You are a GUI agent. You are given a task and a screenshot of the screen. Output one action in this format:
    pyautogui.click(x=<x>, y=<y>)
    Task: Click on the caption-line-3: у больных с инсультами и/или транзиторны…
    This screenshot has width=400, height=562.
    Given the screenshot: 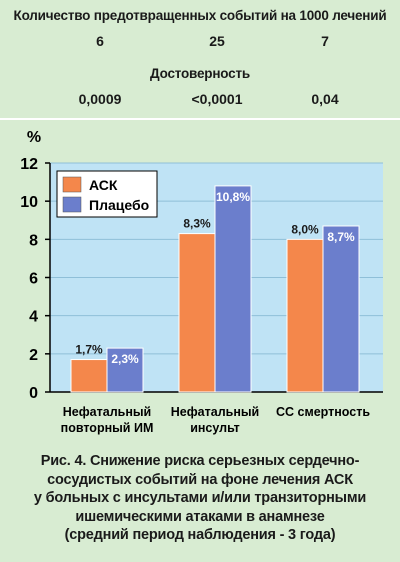 What is the action you would take?
    pyautogui.click(x=200, y=498)
    